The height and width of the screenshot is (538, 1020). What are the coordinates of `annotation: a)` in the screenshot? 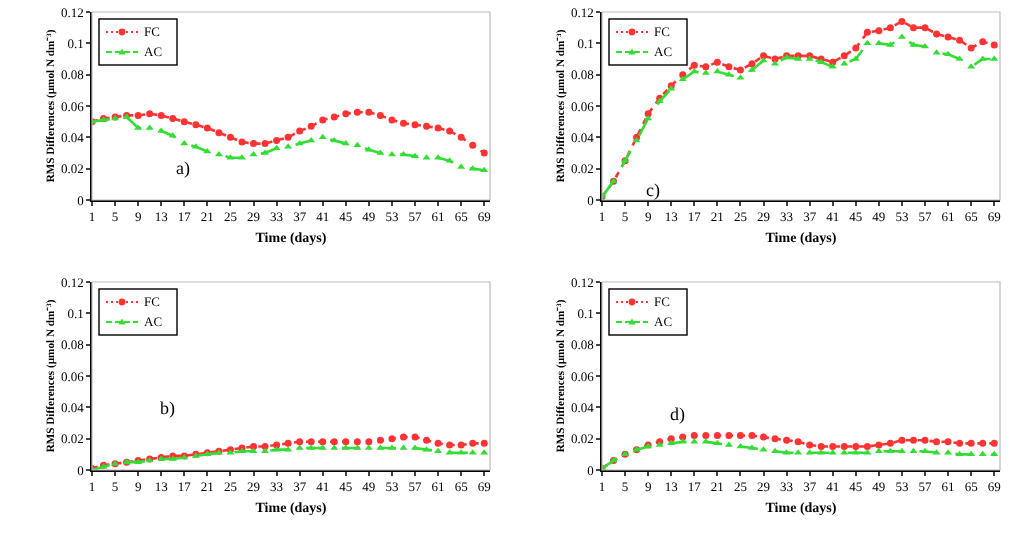 It's located at (183, 168).